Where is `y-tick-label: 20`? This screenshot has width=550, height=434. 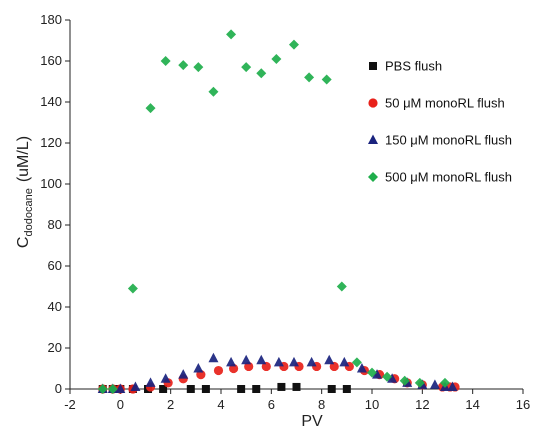 y-tick-label: 20 is located at coordinates (55, 347).